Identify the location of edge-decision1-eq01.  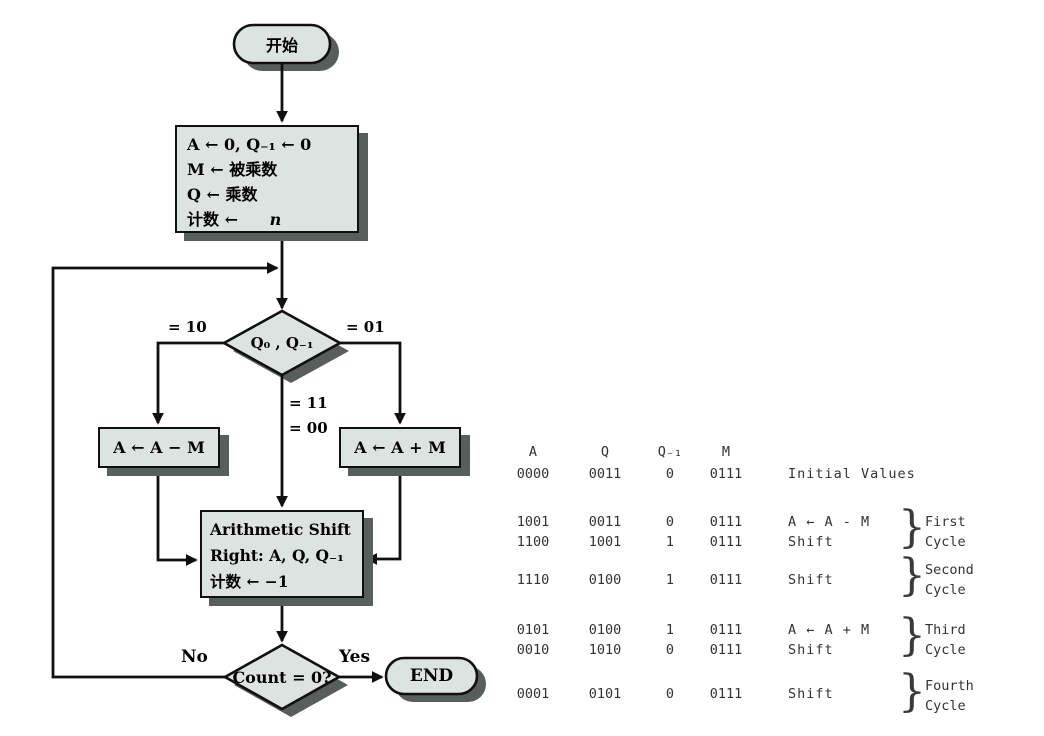
(373, 383).